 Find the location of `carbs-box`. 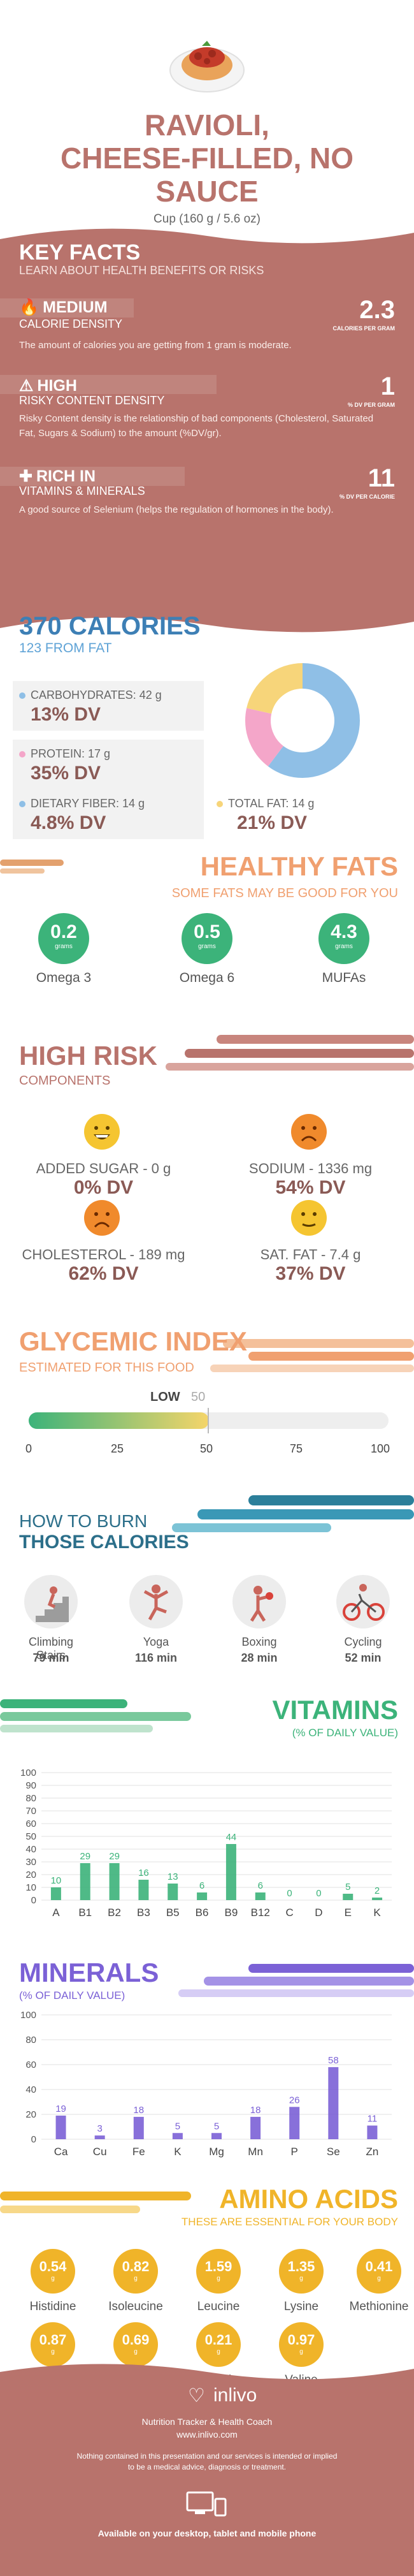

carbs-box is located at coordinates (109, 706).